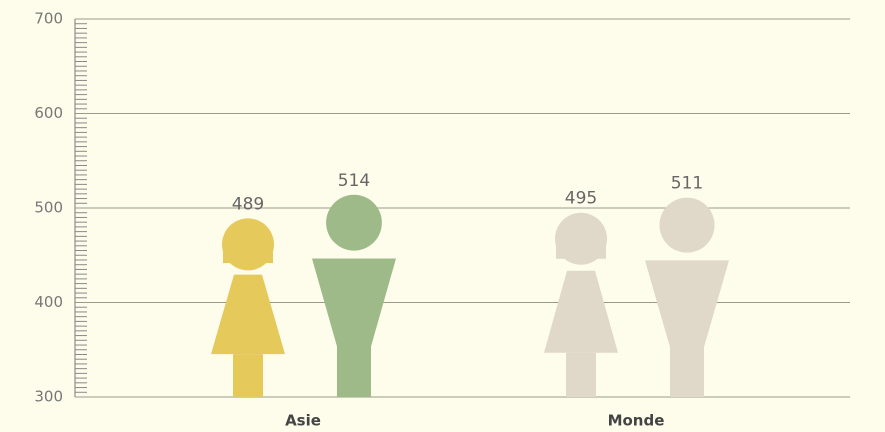 Image resolution: width=885 pixels, height=432 pixels. What do you see at coordinates (303, 421) in the screenshot?
I see `x-tick-label: Asie` at bounding box center [303, 421].